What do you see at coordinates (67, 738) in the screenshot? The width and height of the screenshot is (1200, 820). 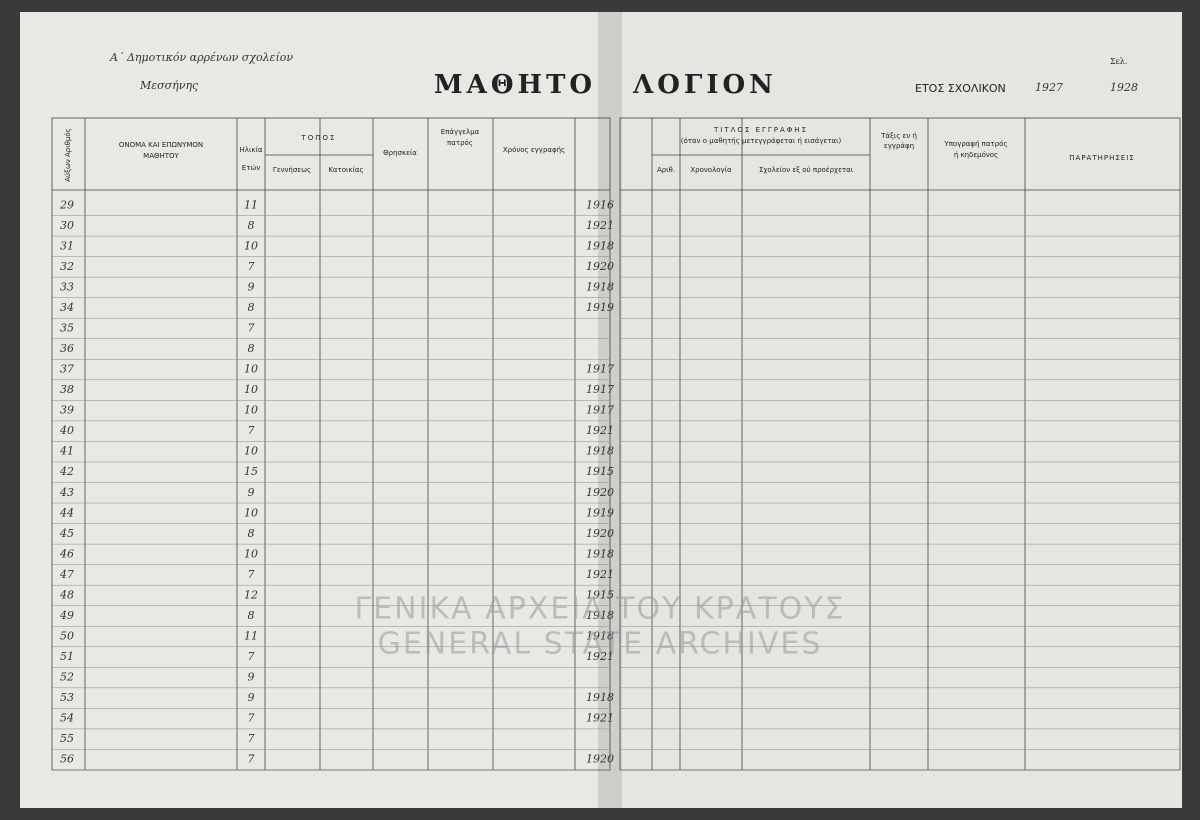 I see `row-number: 55` at bounding box center [67, 738].